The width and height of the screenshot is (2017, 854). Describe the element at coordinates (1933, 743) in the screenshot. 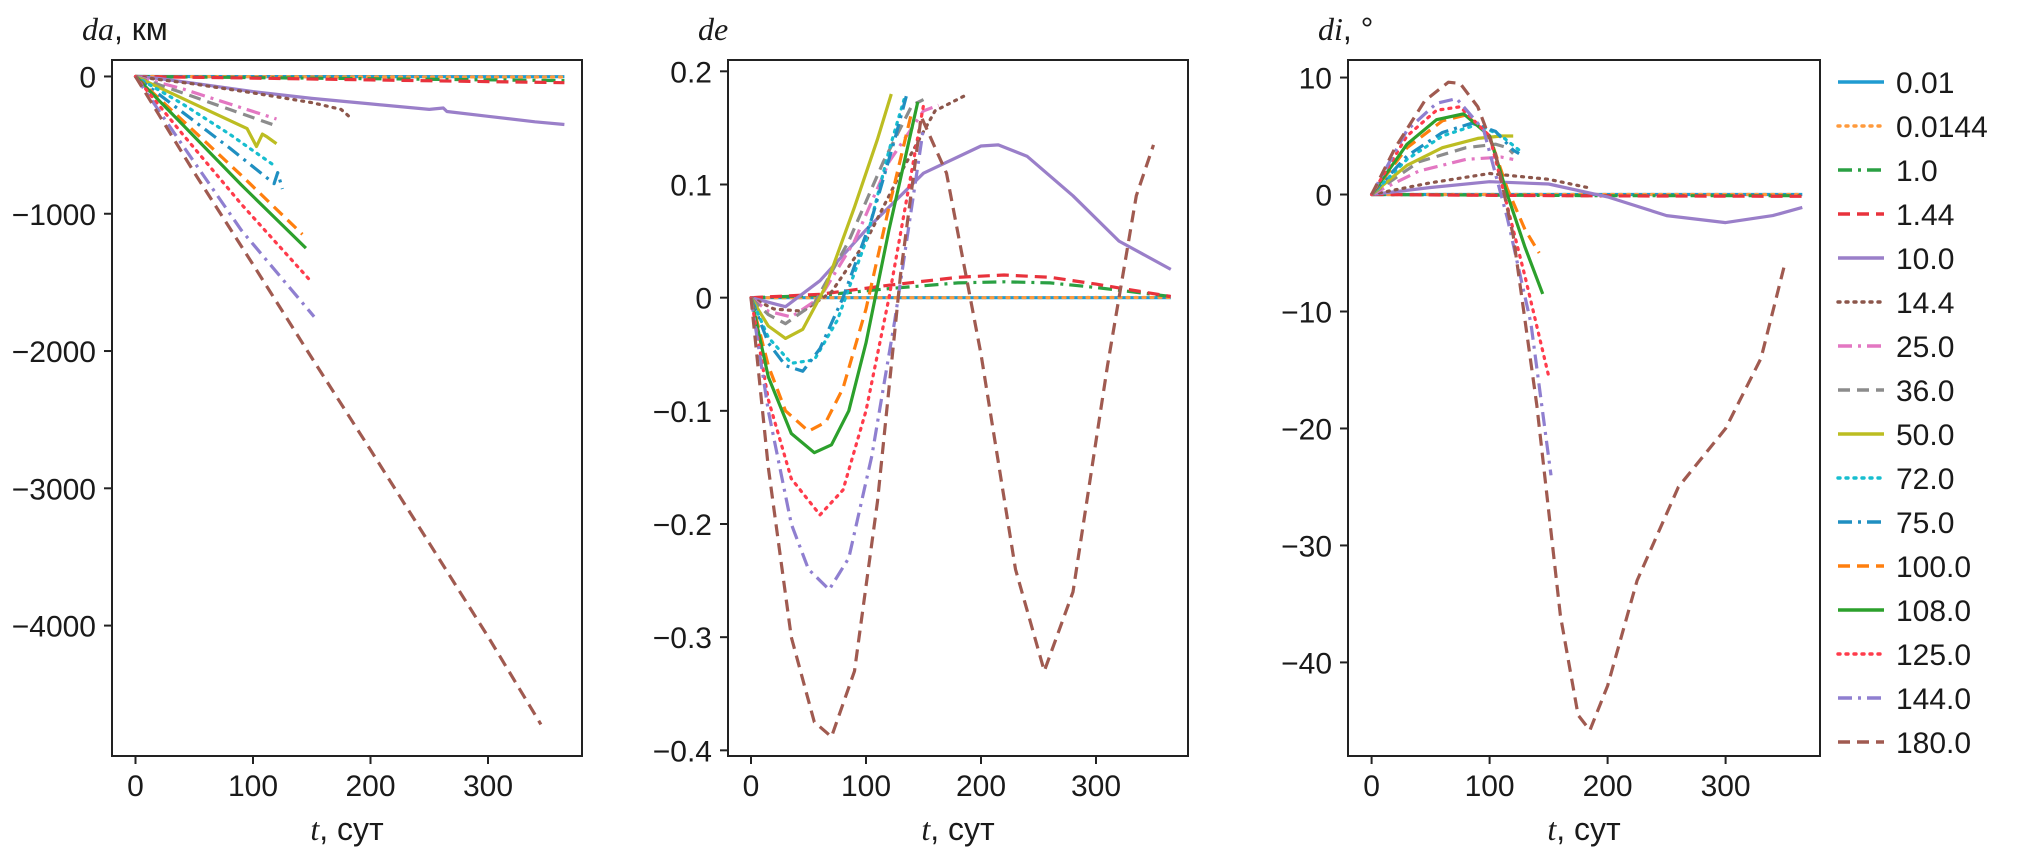

I see `legend-label: 180.0` at that location.